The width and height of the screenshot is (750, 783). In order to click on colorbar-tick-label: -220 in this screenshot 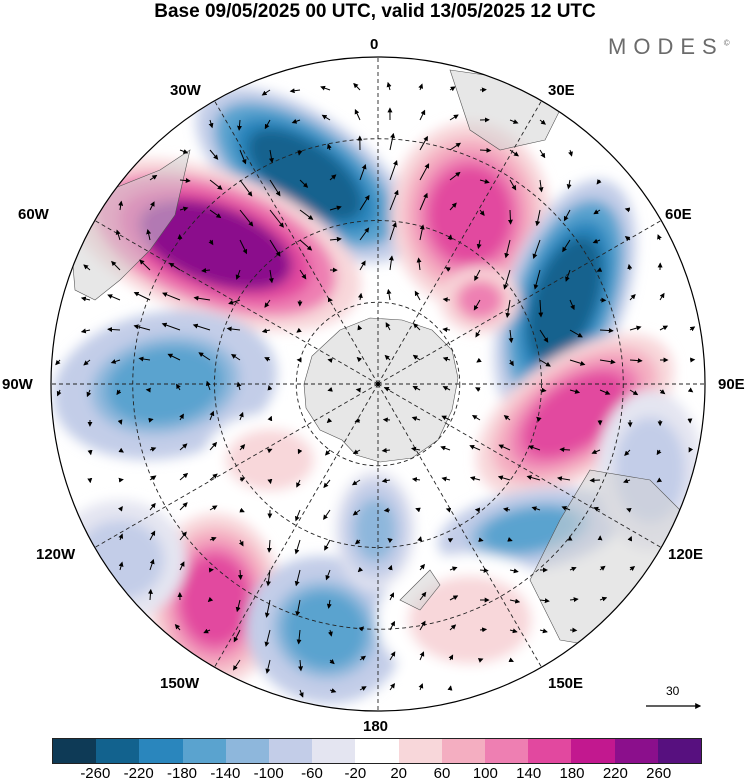, I will do `click(138, 773)`.